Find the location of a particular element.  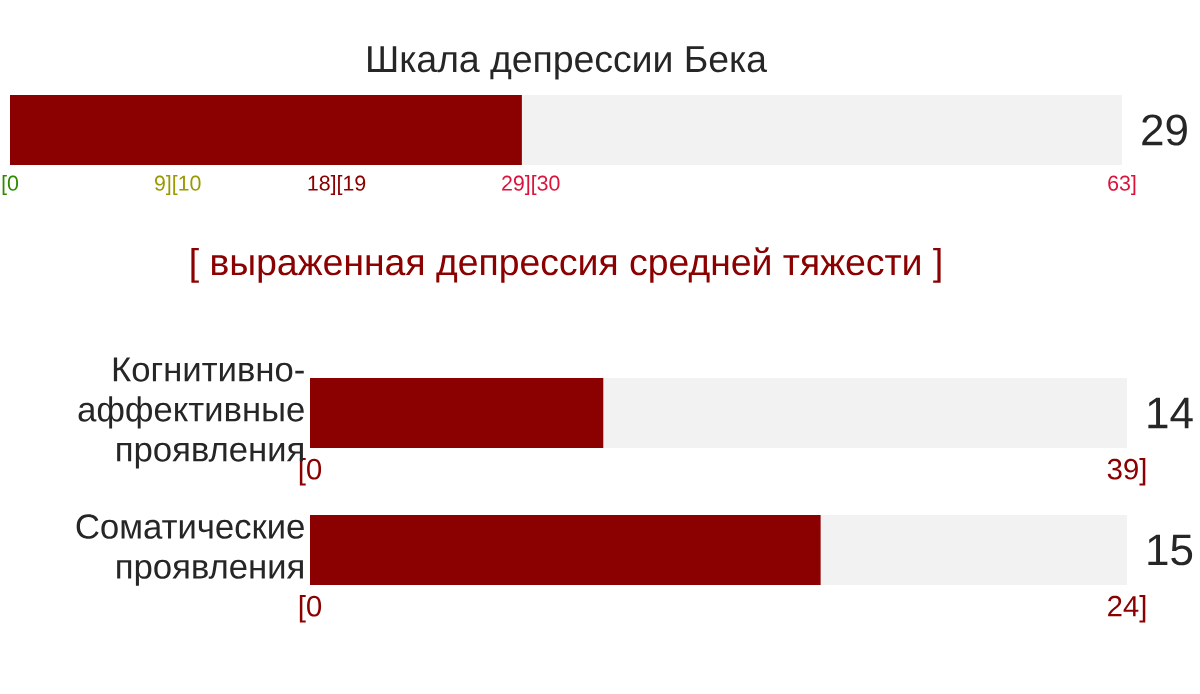

text: 14 is located at coordinates (1170, 413).